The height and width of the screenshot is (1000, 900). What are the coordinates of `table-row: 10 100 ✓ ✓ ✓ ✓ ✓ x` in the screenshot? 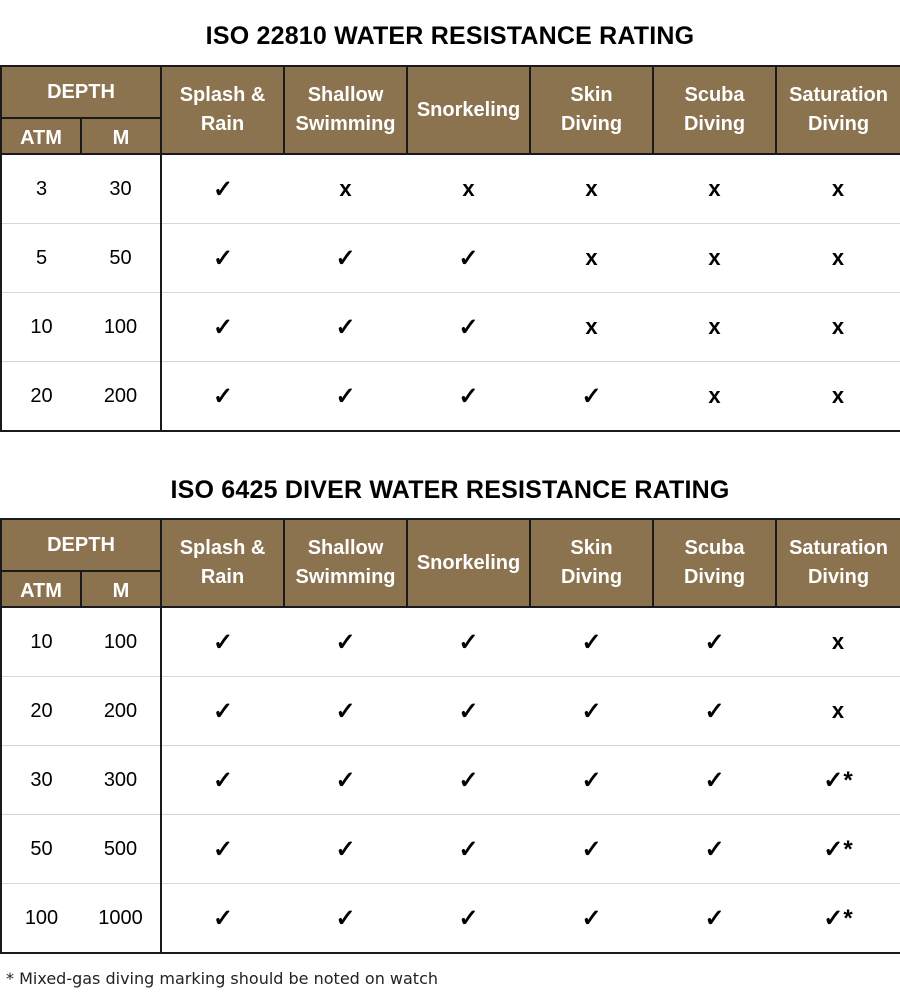 It's located at (450, 641).